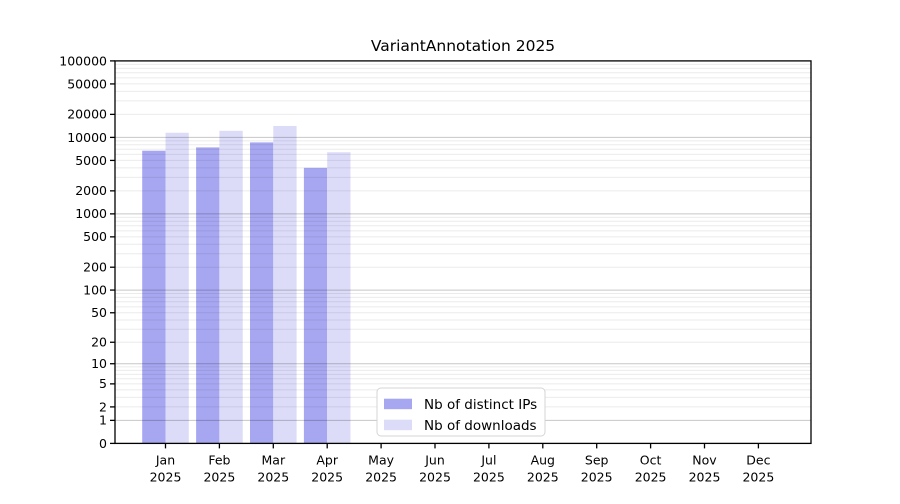  What do you see at coordinates (219, 477) in the screenshot?
I see `x-tick-sublabel-feb: 2025` at bounding box center [219, 477].